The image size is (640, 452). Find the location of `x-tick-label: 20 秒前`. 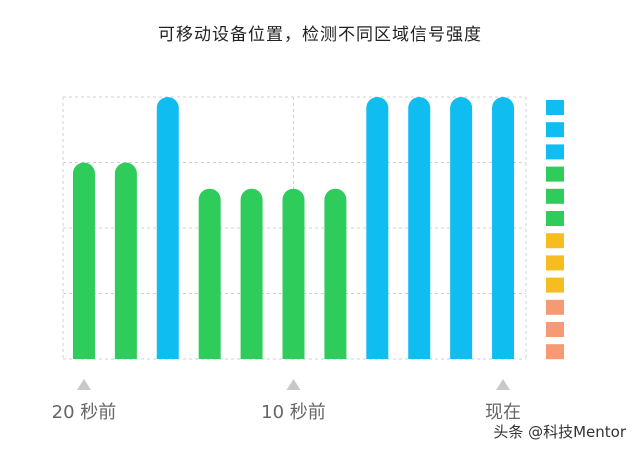

x-tick-label: 20 秒前 is located at coordinates (84, 412).